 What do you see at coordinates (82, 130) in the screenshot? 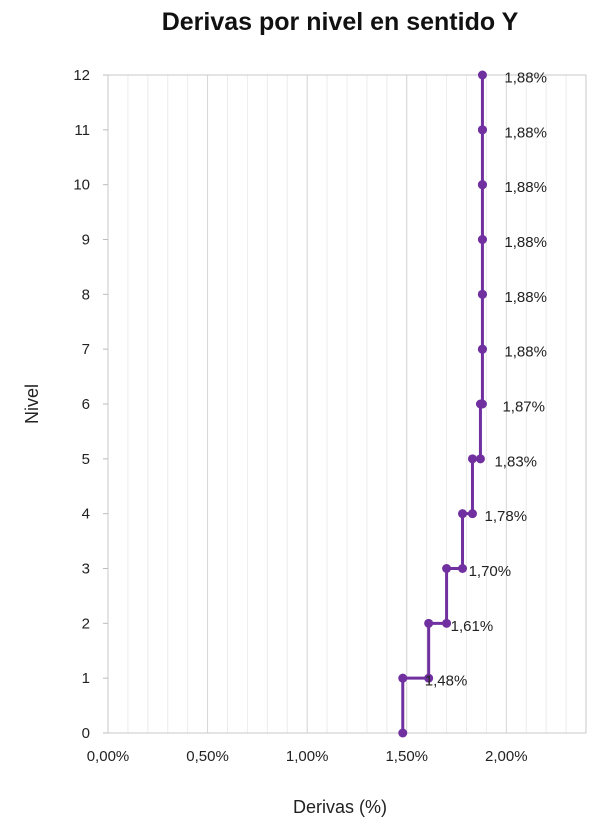
I see `y-tick-label: 11` at bounding box center [82, 130].